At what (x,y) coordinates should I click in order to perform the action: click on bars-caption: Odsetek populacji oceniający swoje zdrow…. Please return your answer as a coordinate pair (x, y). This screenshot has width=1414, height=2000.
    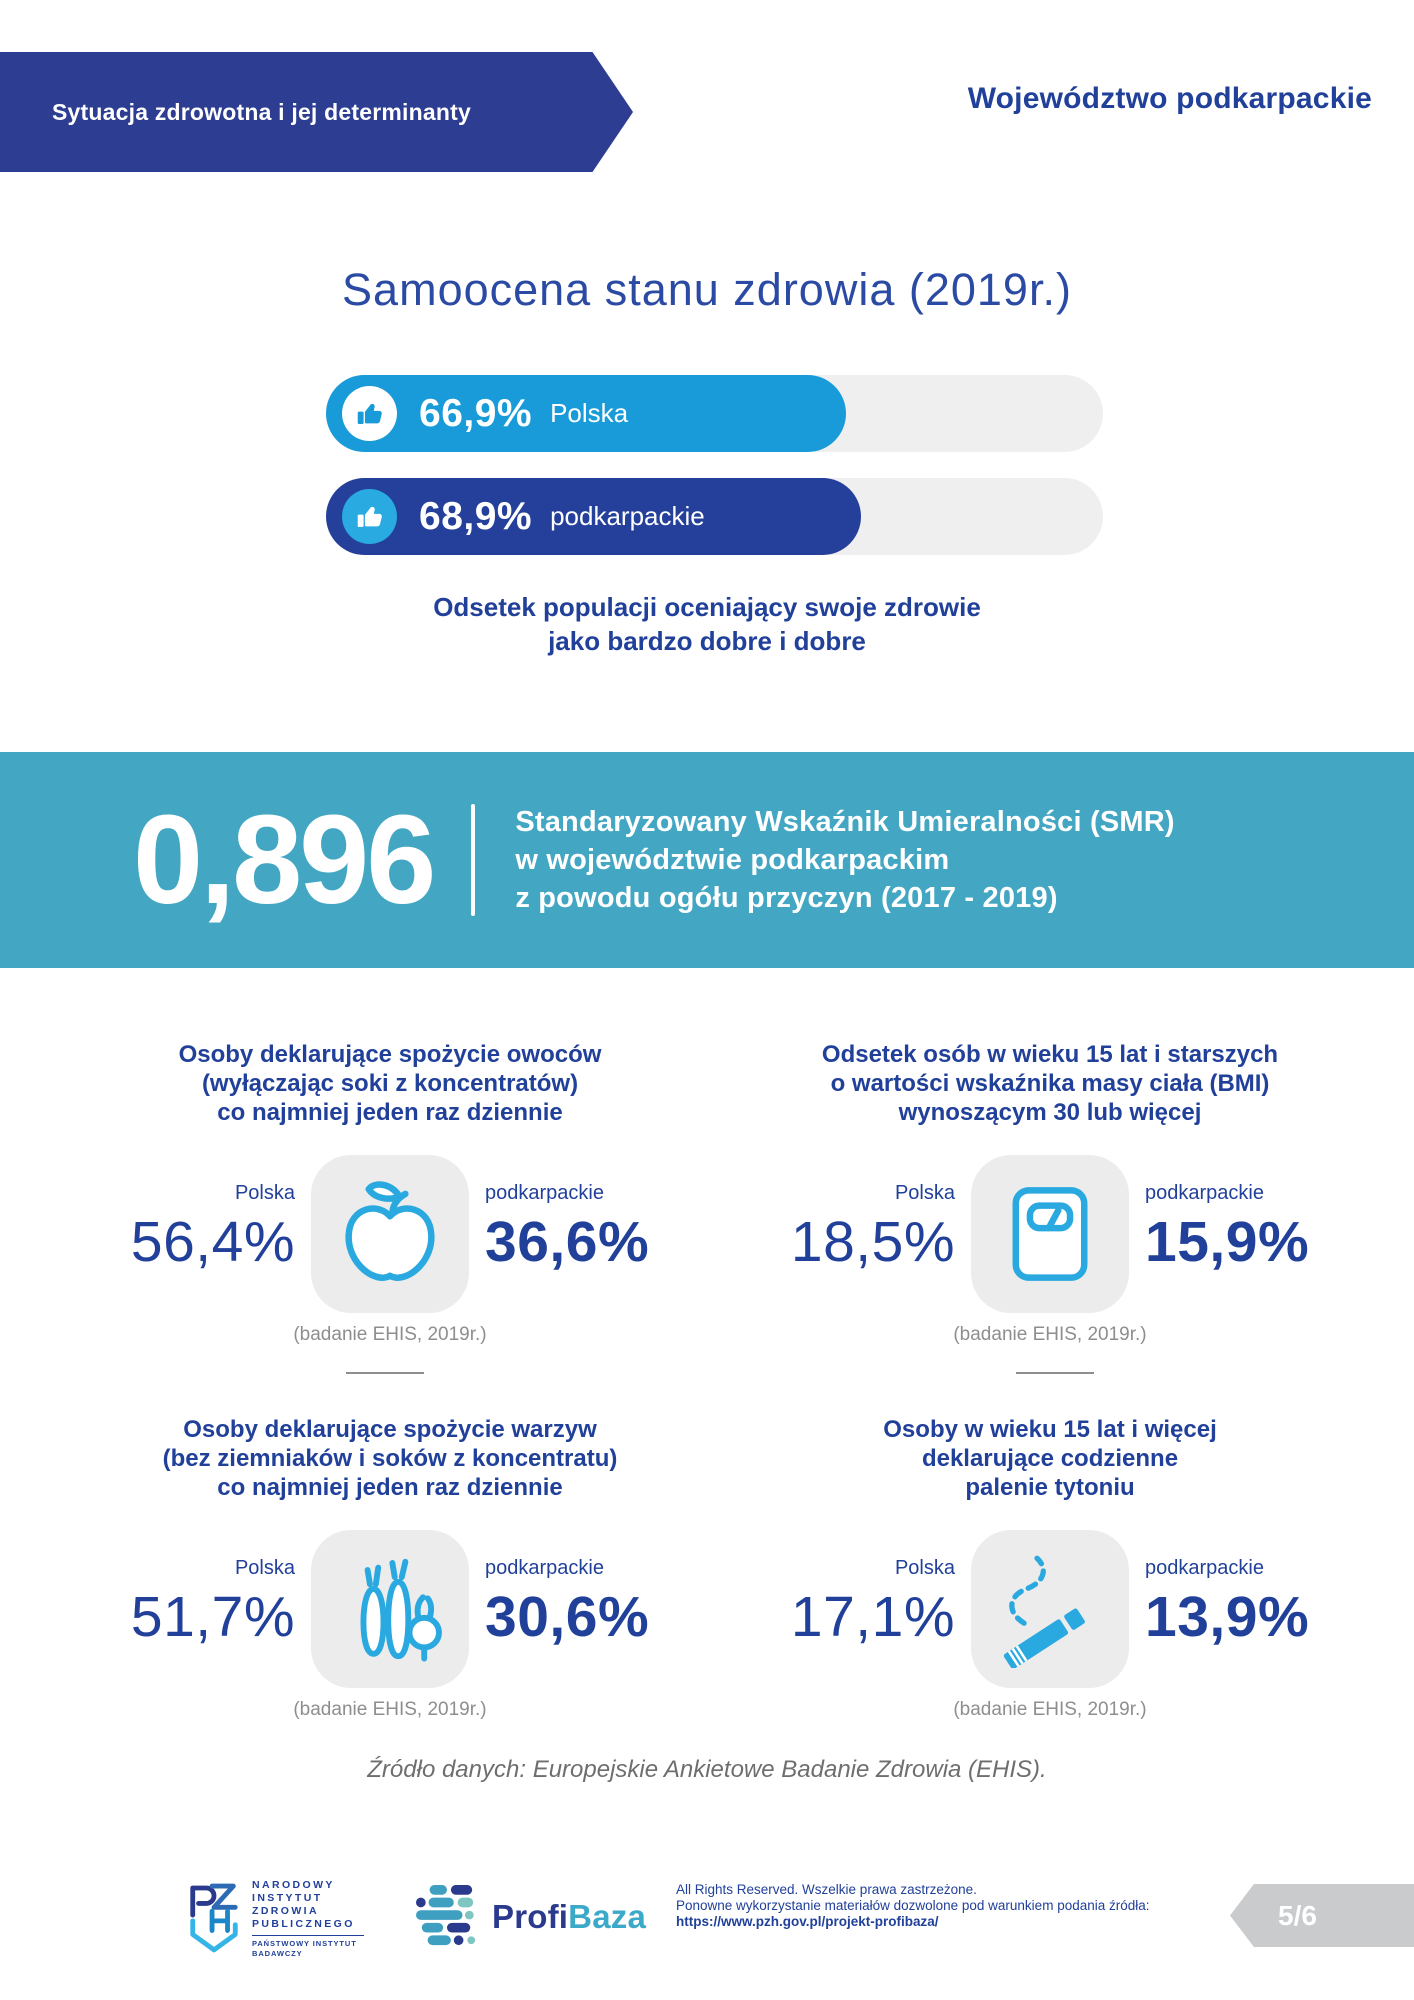
    Looking at the image, I should click on (707, 624).